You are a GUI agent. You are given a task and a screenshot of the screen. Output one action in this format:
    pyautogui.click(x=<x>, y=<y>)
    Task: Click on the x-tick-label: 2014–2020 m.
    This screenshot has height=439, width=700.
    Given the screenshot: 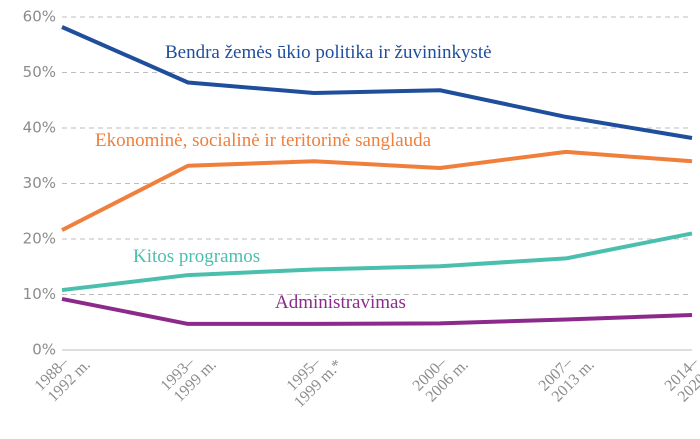 What is the action you would take?
    pyautogui.click(x=681, y=380)
    